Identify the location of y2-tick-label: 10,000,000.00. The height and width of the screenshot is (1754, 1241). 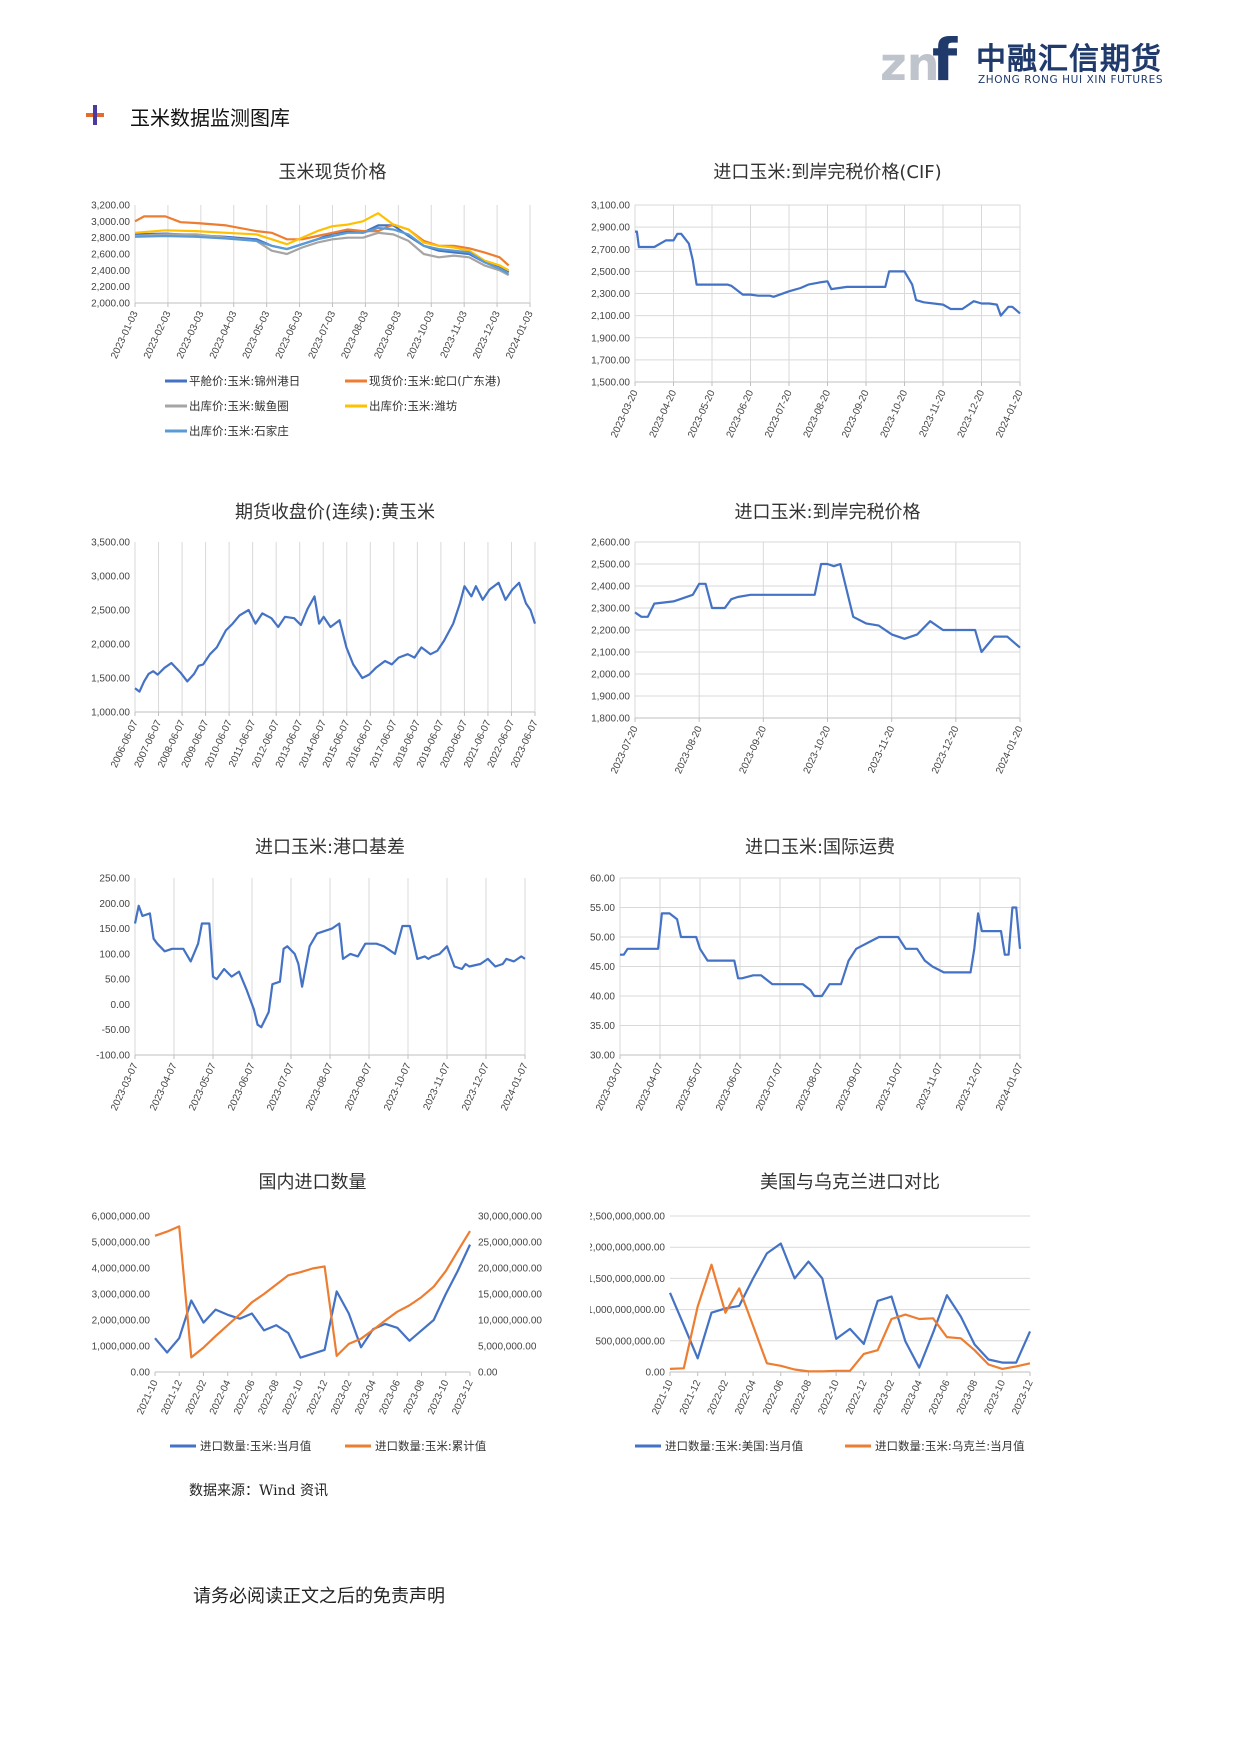
(510, 1321).